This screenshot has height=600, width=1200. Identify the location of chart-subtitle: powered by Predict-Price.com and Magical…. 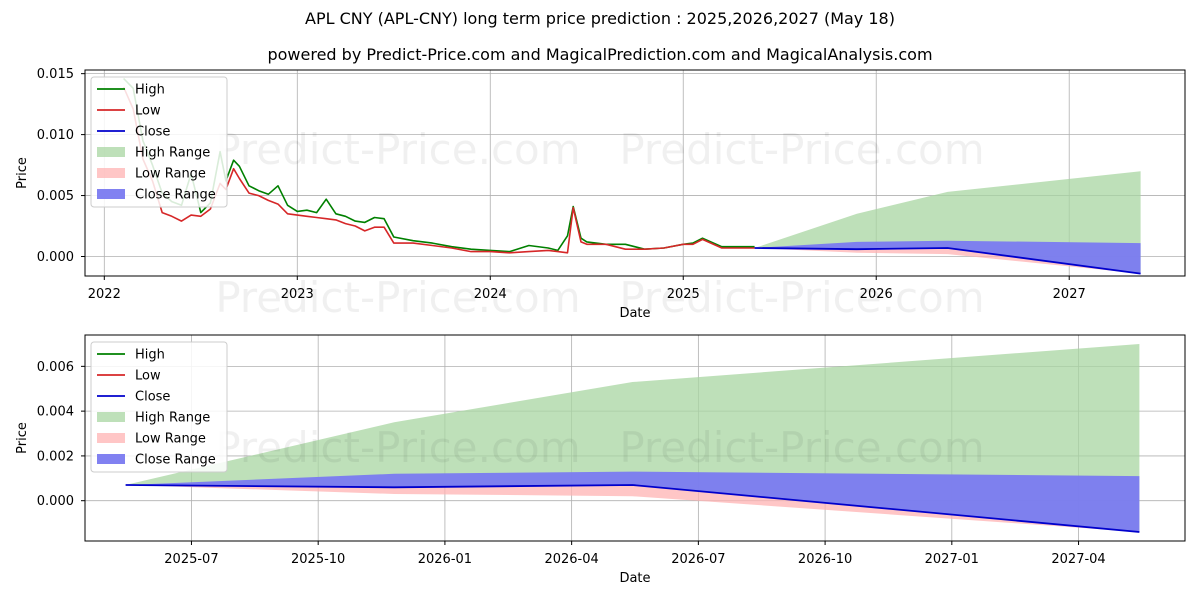
(600, 54).